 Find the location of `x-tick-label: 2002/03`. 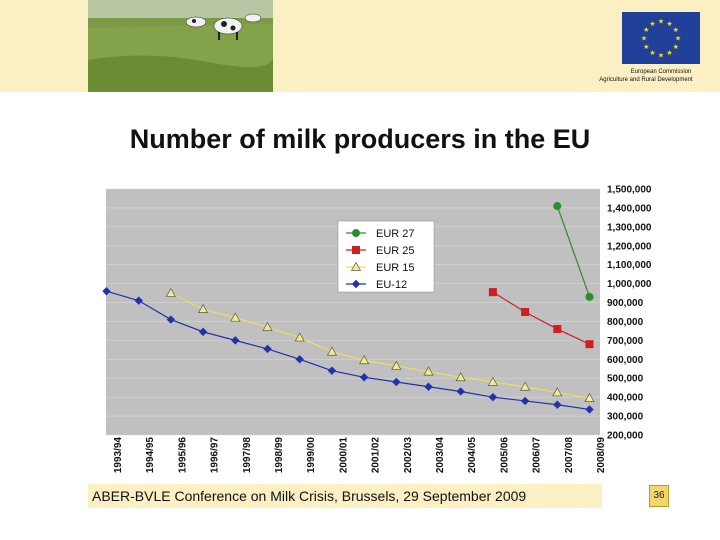

x-tick-label: 2002/03 is located at coordinates (408, 455).